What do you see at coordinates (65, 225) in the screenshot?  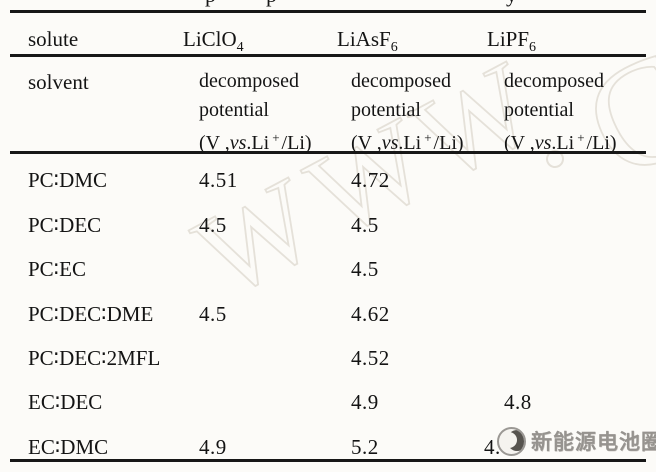 I see `solvent-cell: PC∶DEC` at bounding box center [65, 225].